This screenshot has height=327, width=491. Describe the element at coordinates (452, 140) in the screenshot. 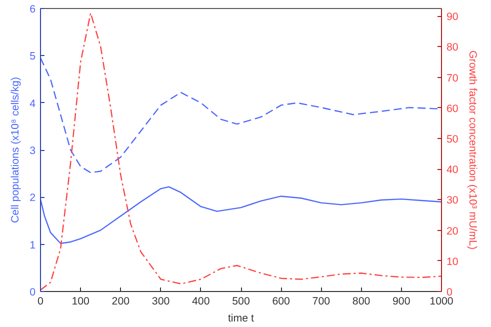

I see `y2-tick-label: 50` at that location.